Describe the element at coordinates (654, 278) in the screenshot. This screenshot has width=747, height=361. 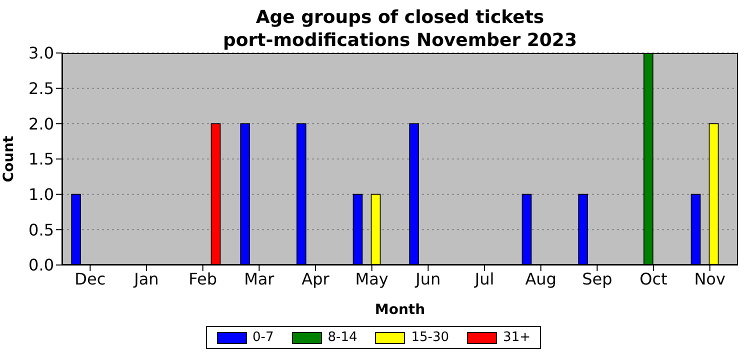
I see `x-tick-label: Oct` at that location.